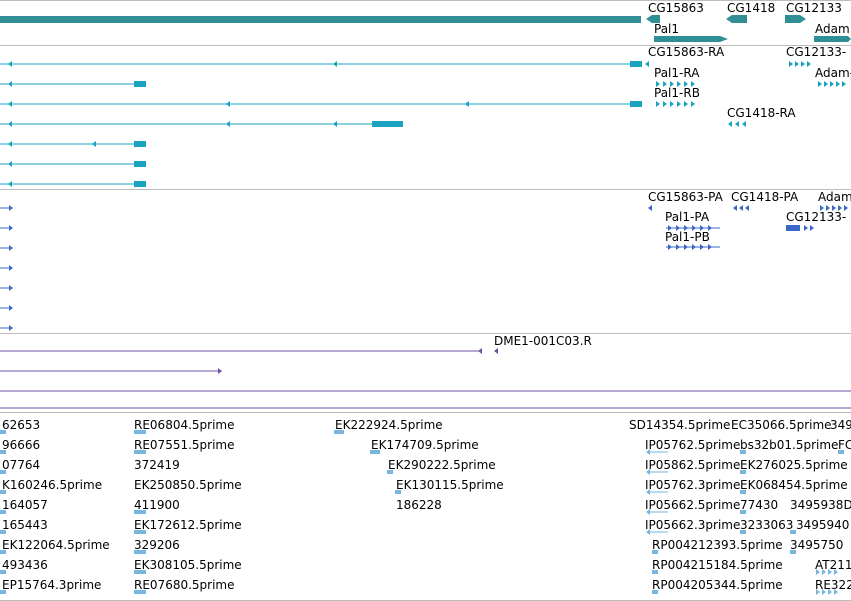 The image size is (851, 601). What do you see at coordinates (717, 565) in the screenshot?
I see `est-label: RP004215184.5prime` at bounding box center [717, 565].